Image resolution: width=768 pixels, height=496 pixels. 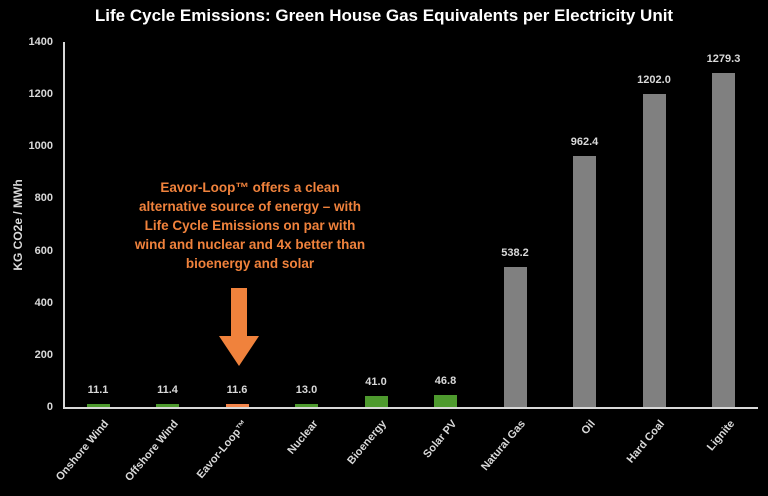 What do you see at coordinates (43, 250) in the screenshot?
I see `y-tick-label: 600` at bounding box center [43, 250].